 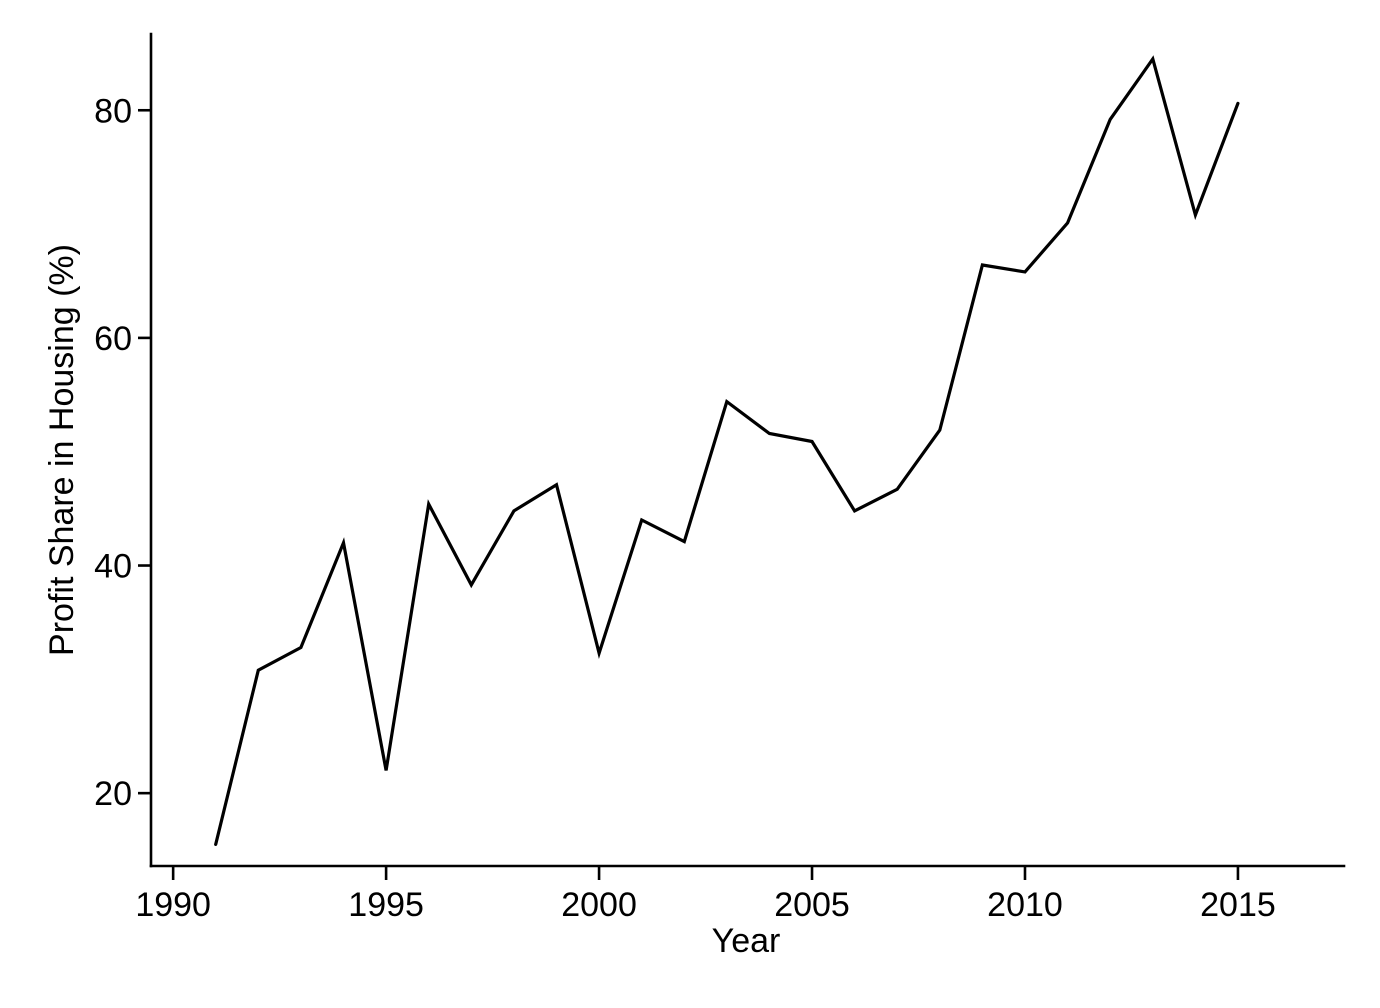 I want to click on y-tick-label: 40, so click(x=113, y=567).